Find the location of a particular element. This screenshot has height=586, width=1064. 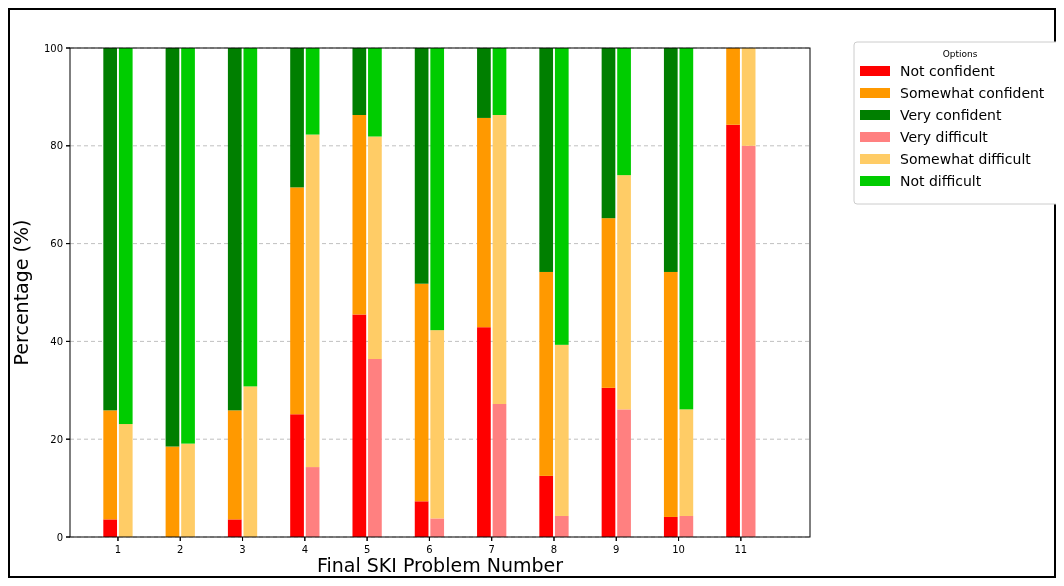

x-tick-label: 8 is located at coordinates (554, 549).